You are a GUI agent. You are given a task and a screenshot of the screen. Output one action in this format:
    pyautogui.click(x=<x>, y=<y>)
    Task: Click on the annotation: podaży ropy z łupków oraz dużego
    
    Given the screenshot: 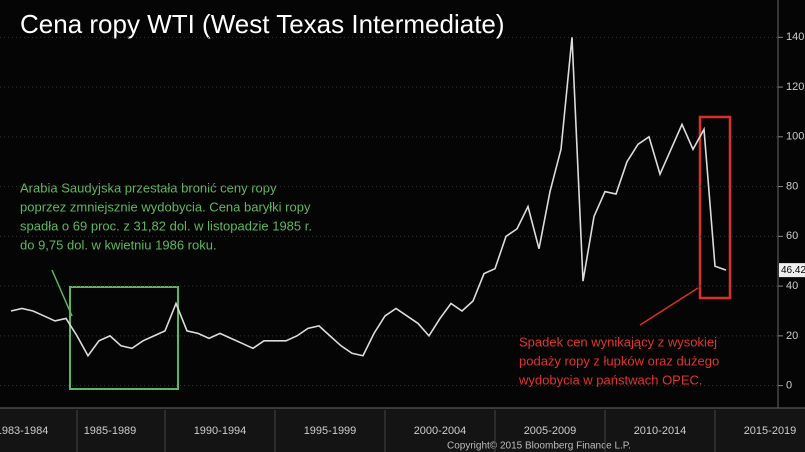 What is the action you would take?
    pyautogui.click(x=619, y=360)
    